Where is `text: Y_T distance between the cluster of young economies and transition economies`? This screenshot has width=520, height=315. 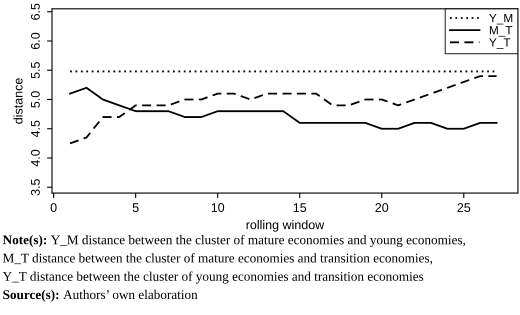
text: Y_T distance between the cluster of young economies and transition economies is located at coordinates (213, 277).